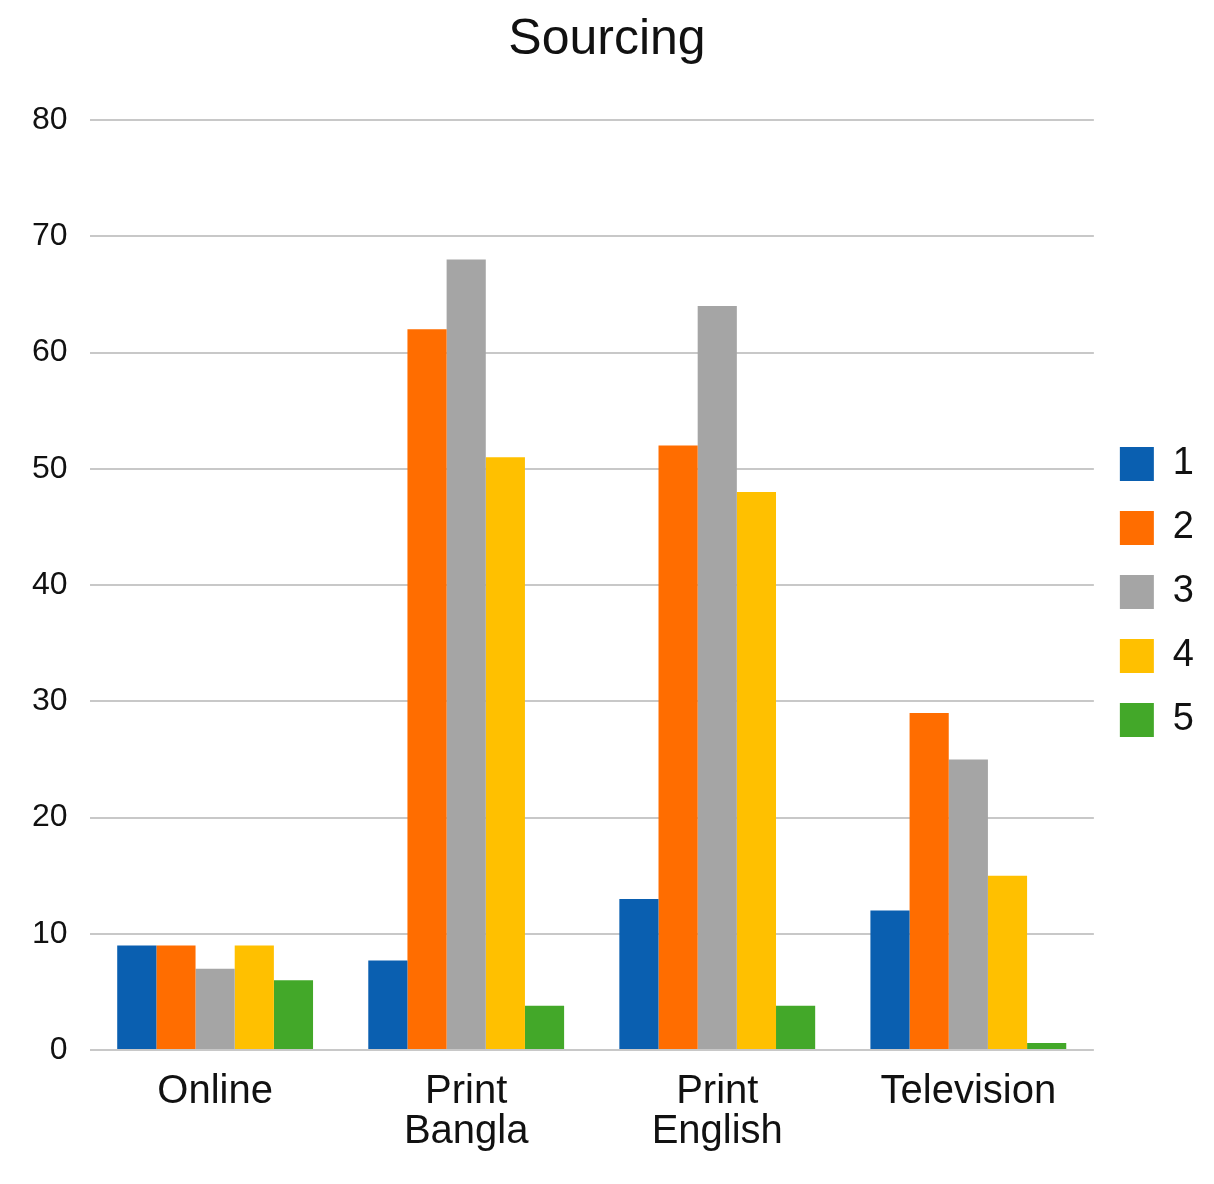 The width and height of the screenshot is (1214, 1184). I want to click on legend-label: 2, so click(1183, 525).